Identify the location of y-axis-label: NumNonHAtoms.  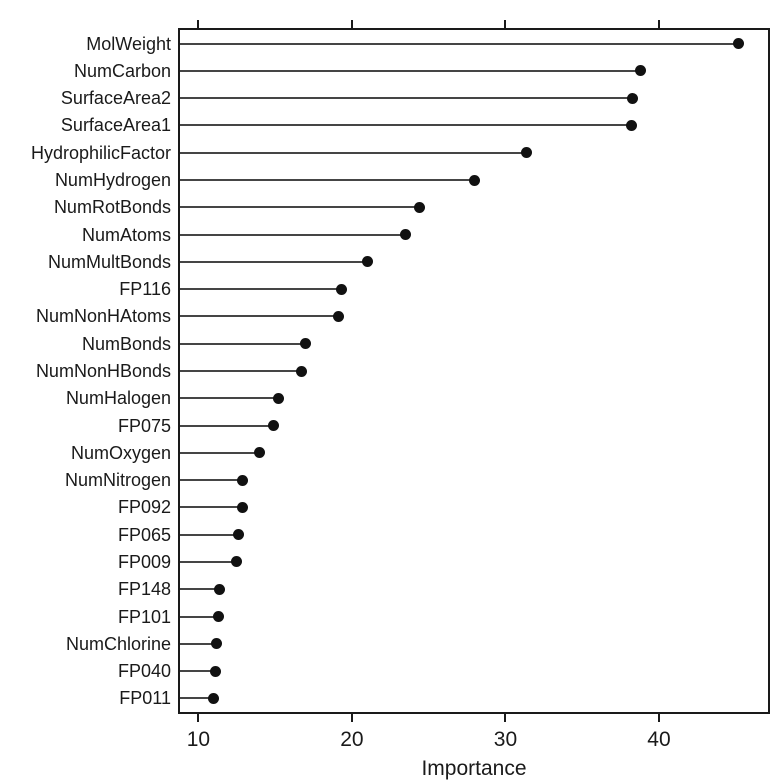
(103, 316).